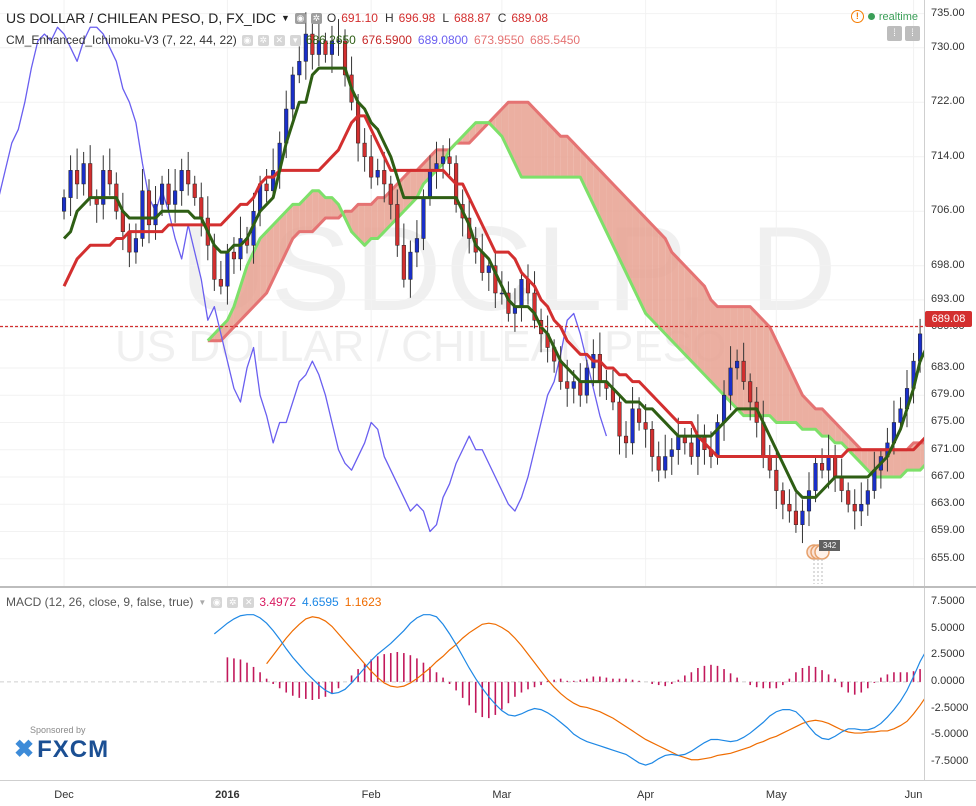 The height and width of the screenshot is (806, 976). I want to click on ichimoku-value: 686.2650, so click(330, 40).